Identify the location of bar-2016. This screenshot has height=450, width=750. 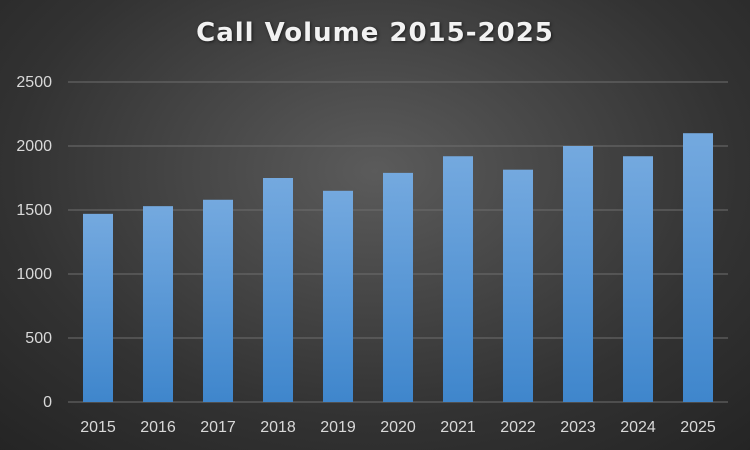
(158, 304).